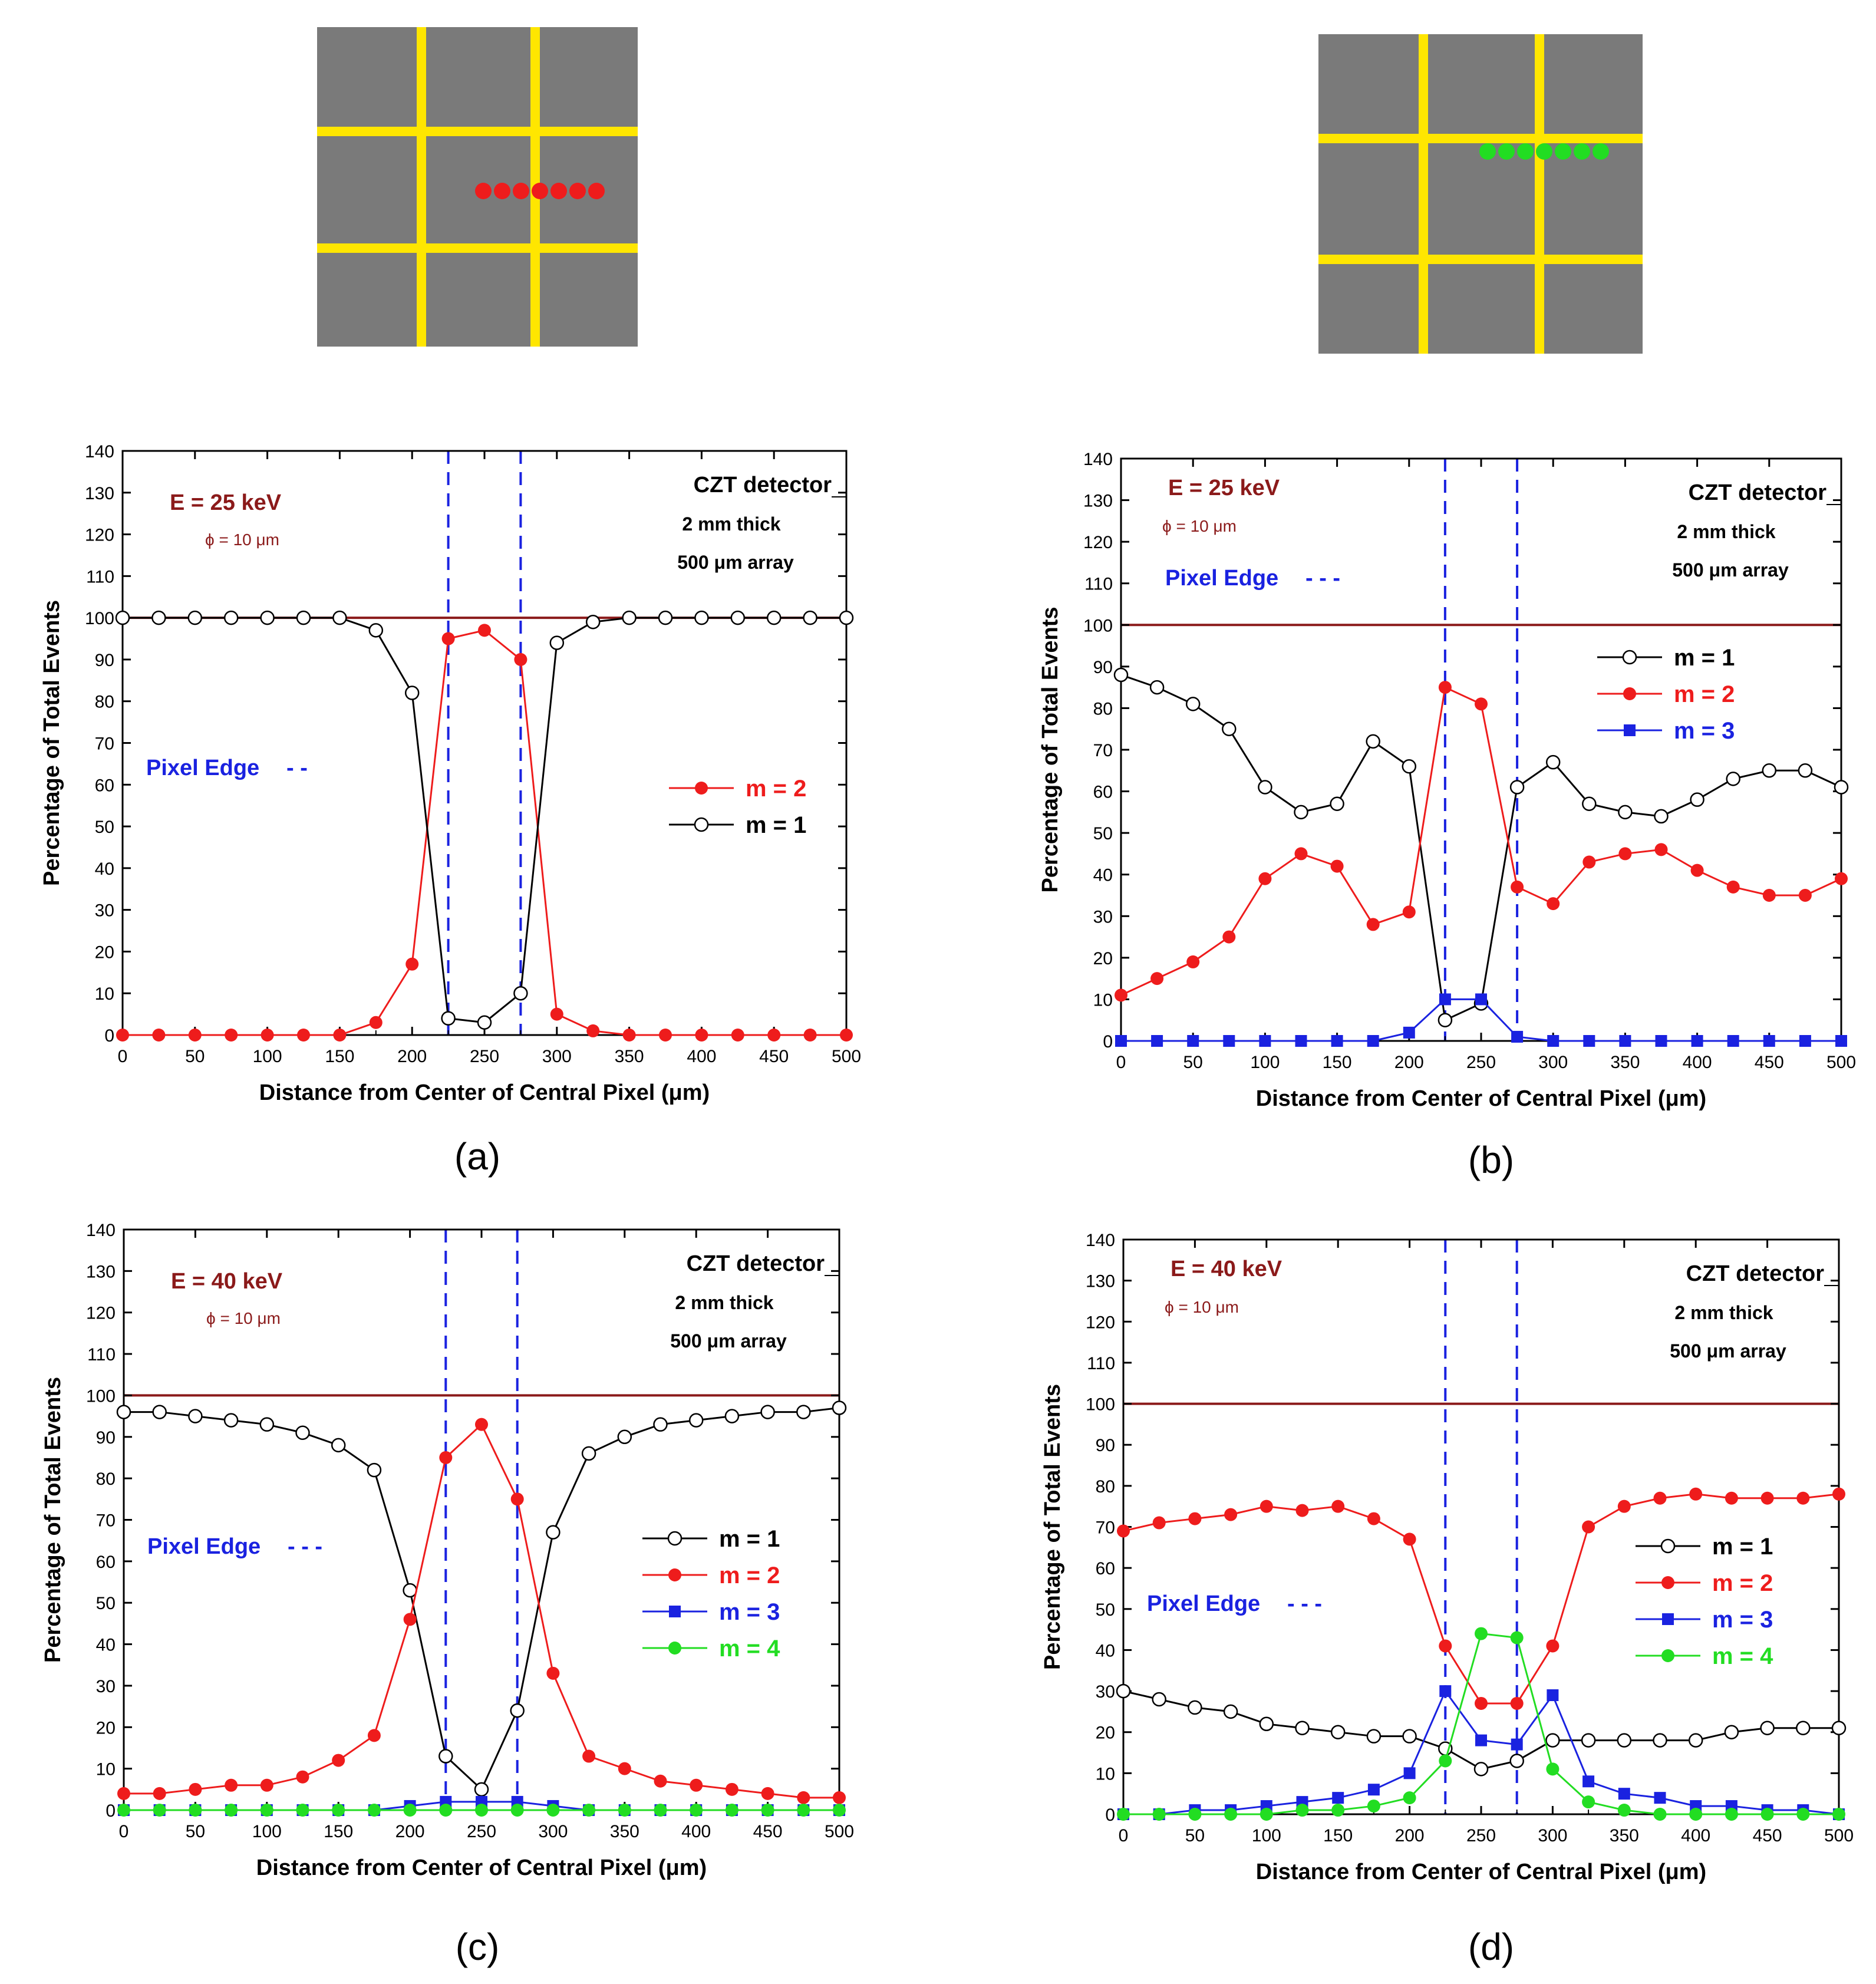 This screenshot has height=1984, width=1876. Describe the element at coordinates (1098, 542) in the screenshot. I see `y-tick-label: 120` at that location.